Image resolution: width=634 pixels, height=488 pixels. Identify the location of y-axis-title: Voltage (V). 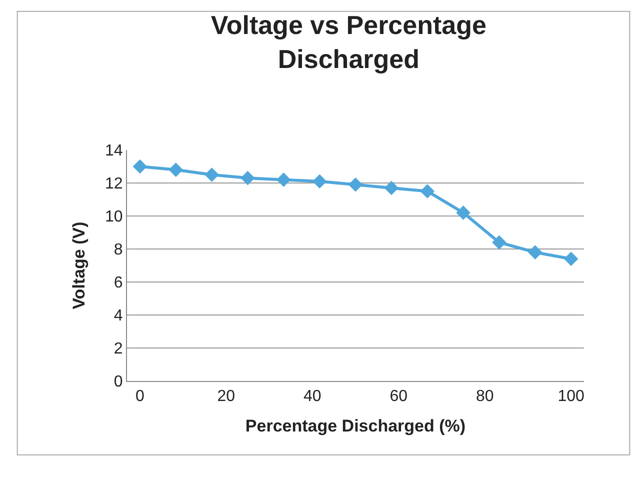
(79, 266).